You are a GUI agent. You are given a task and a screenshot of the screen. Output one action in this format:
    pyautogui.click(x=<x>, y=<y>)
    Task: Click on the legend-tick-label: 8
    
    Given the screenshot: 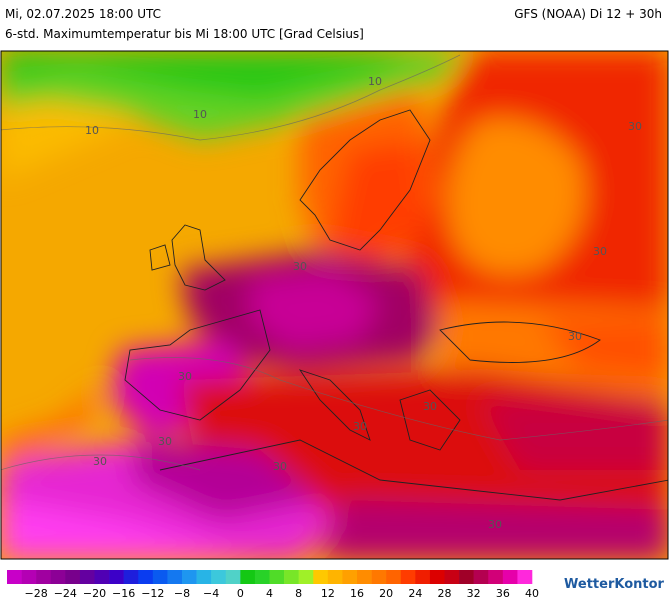 What is the action you would take?
    pyautogui.click(x=298, y=593)
    